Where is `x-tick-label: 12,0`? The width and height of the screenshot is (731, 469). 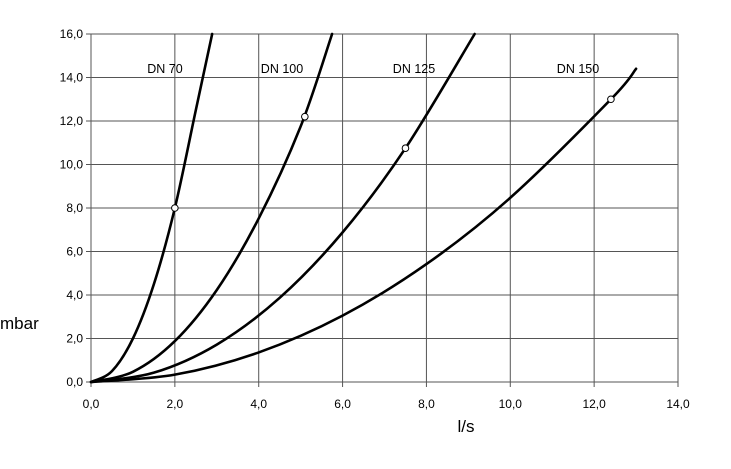 x-tick-label: 12,0 is located at coordinates (594, 404).